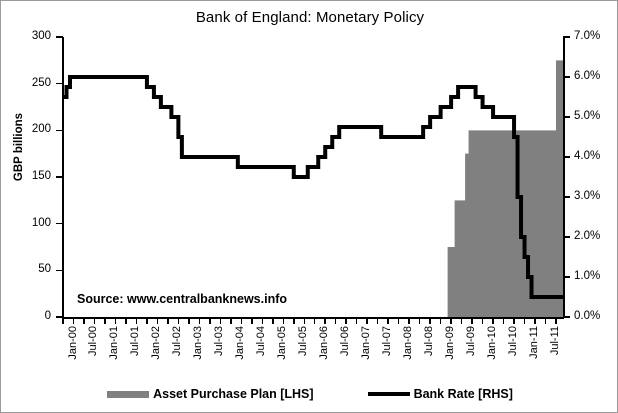 The height and width of the screenshot is (413, 618). I want to click on right-axis-tick-label: 7.0%, so click(587, 36).